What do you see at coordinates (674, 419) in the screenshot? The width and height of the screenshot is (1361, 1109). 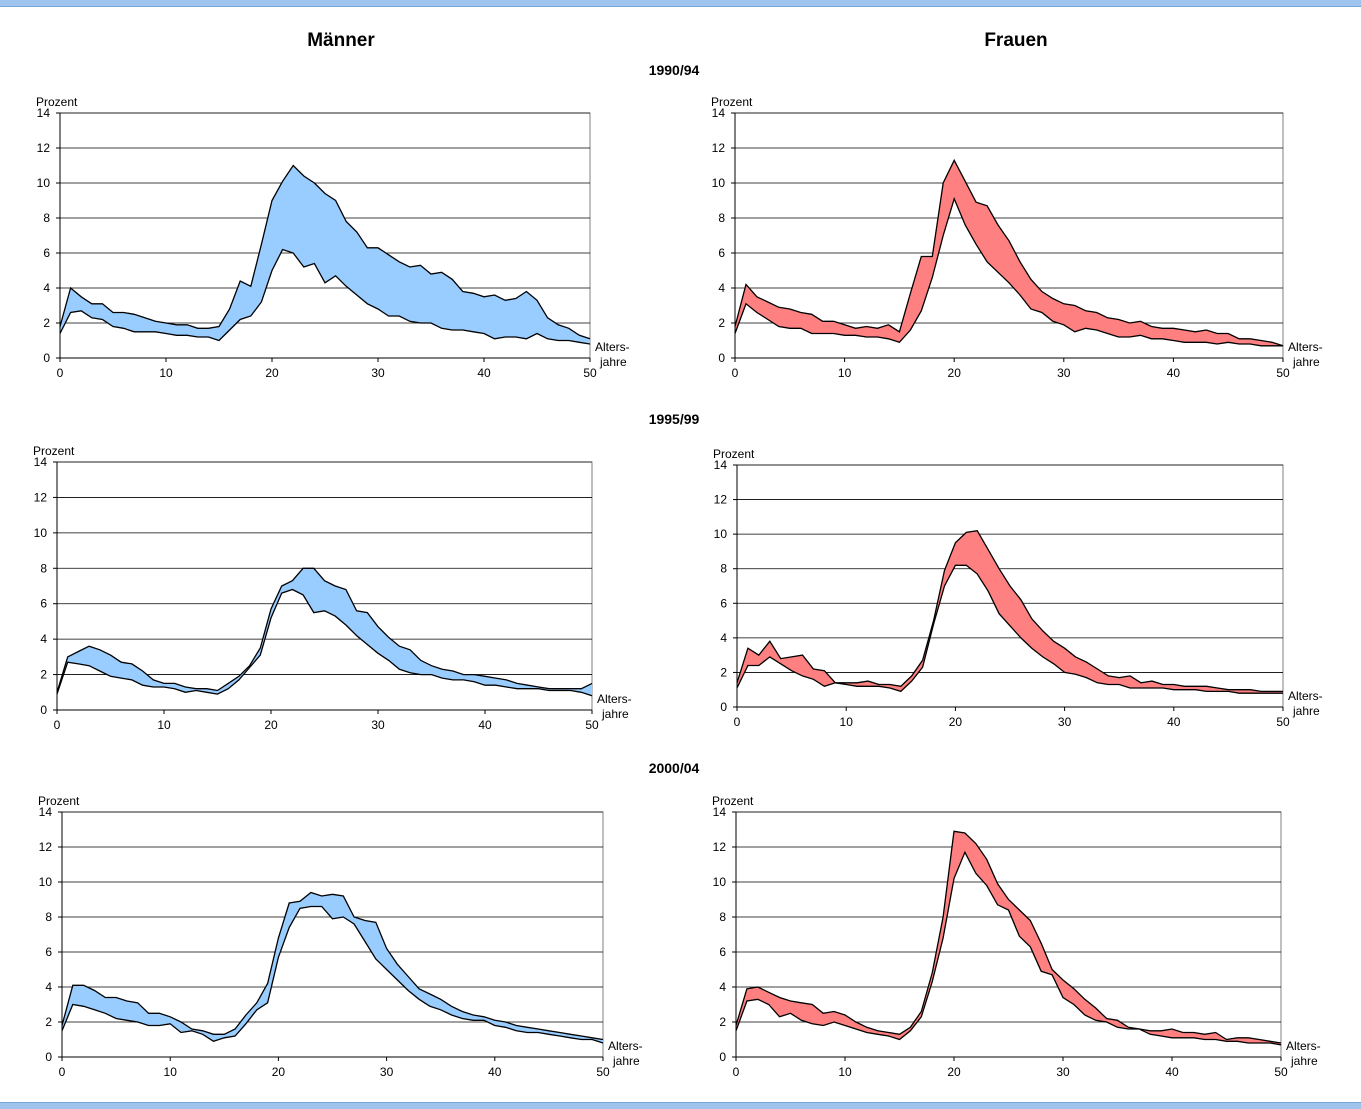 I see `period-label-1995-99: 1995/99` at bounding box center [674, 419].